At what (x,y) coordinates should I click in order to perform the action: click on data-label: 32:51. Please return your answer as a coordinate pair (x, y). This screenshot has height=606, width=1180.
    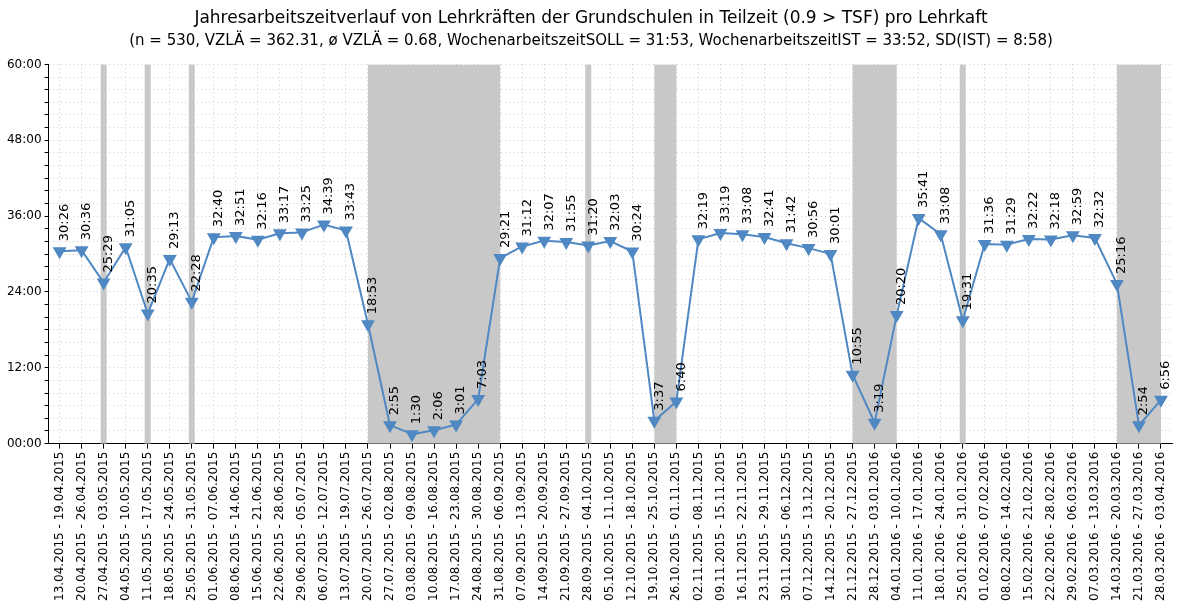
    Looking at the image, I should click on (240, 207).